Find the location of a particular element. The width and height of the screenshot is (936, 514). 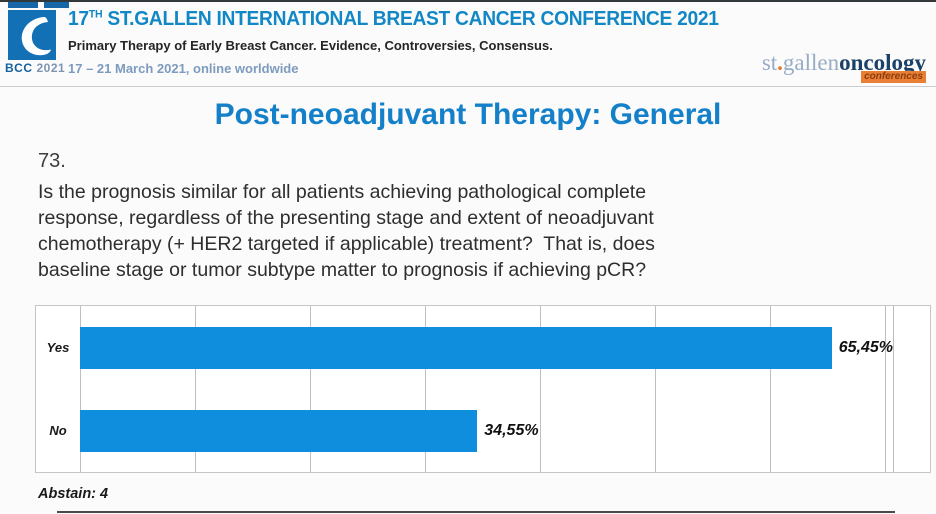

conference-dates: 17 – 21 March 2021, online worldwide is located at coordinates (183, 68).